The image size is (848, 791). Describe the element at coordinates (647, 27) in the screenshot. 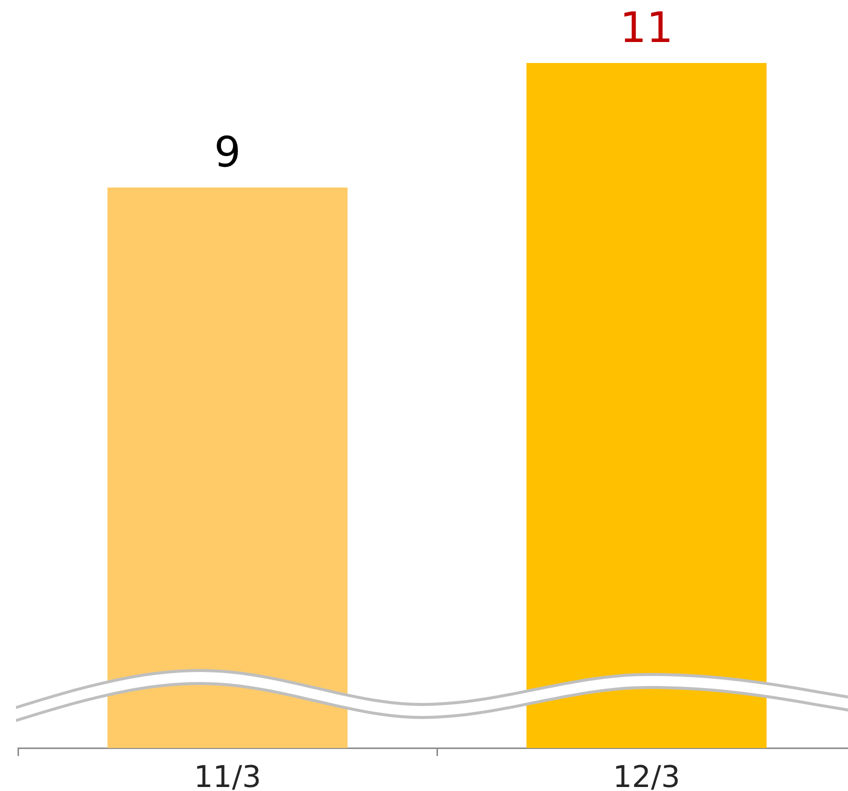

I see `data-label: 11` at that location.